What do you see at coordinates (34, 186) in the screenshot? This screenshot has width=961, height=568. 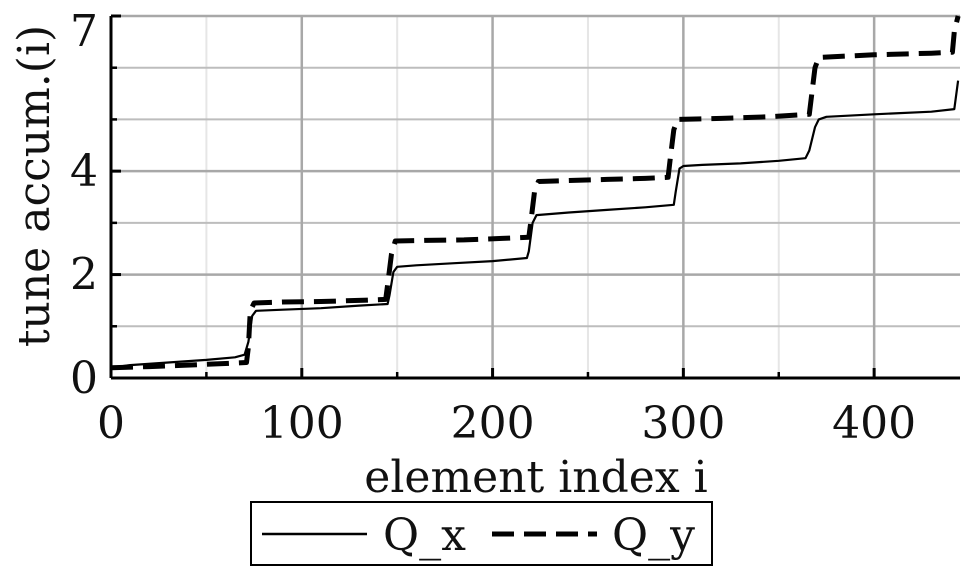 I see `y-axis-label: tune accum.(i)` at bounding box center [34, 186].